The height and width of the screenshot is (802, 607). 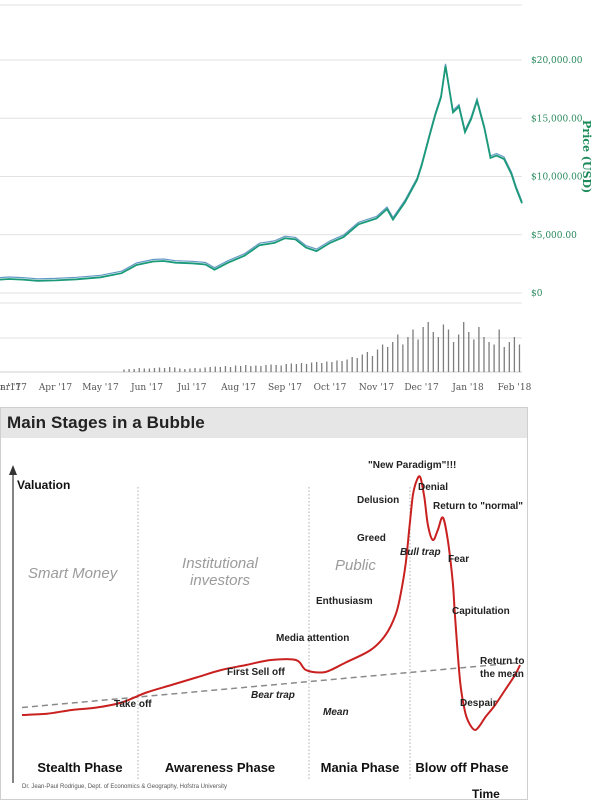 I want to click on annotation: Denial, so click(x=433, y=487).